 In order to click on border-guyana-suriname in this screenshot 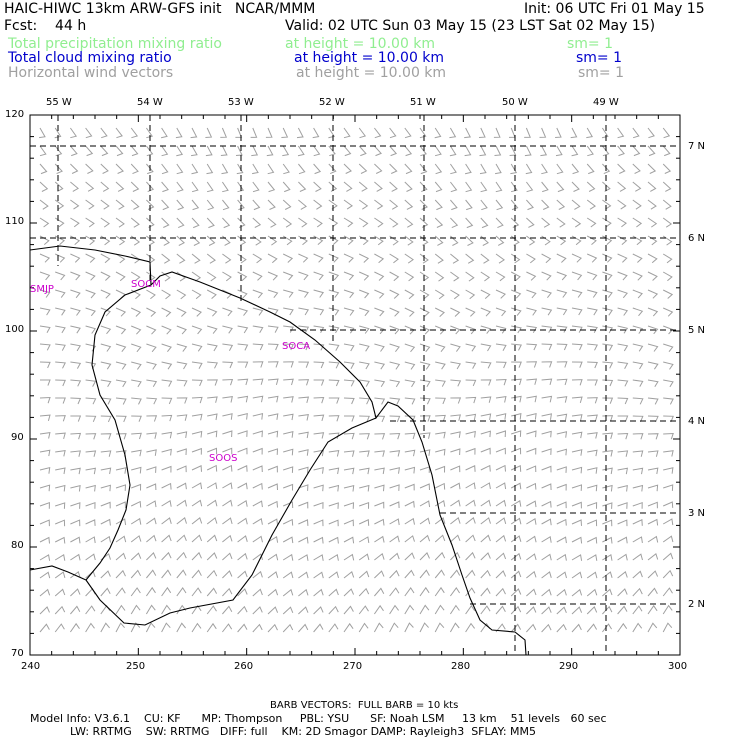, I will do `click(118, 432)`.